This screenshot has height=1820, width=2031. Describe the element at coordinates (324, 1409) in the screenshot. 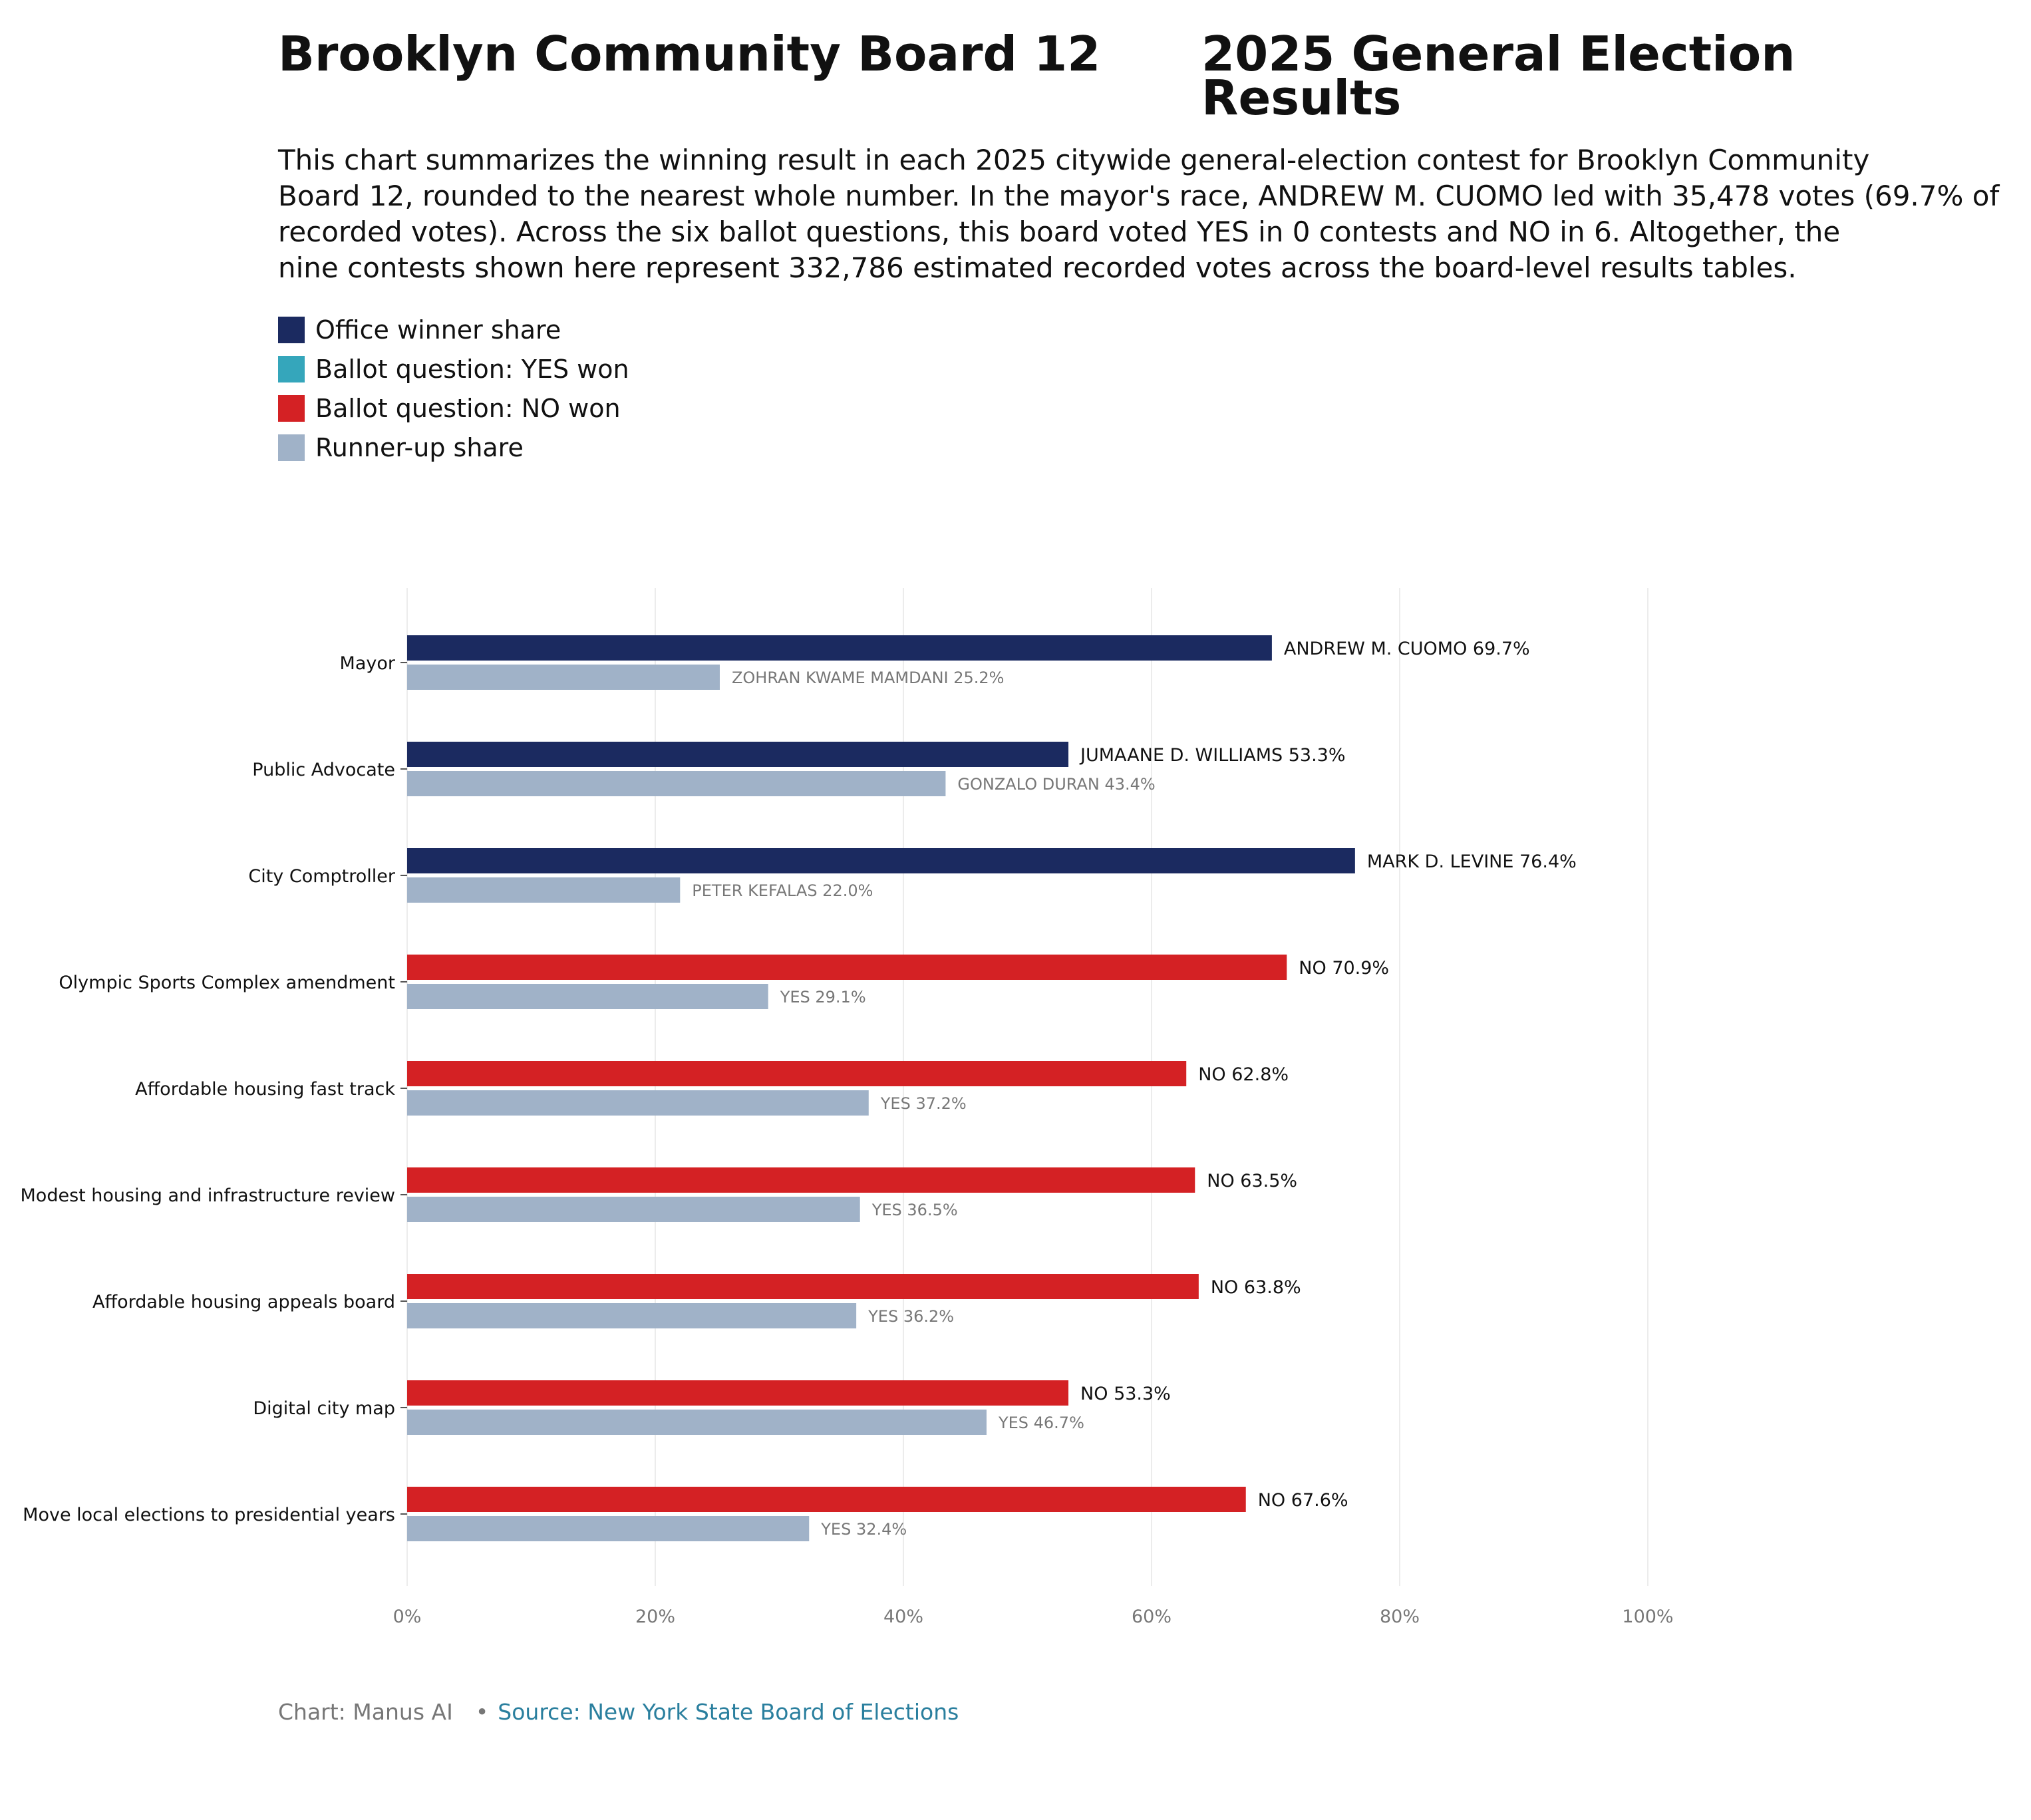

I see `category-label: Digital city map` at that location.